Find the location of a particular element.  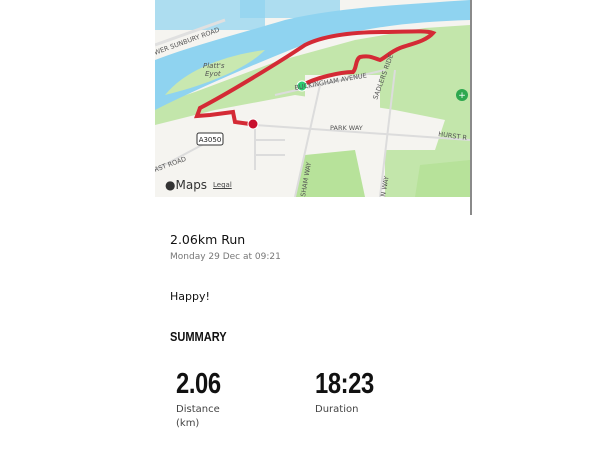

summary-heading: SUMMARY is located at coordinates (198, 336).